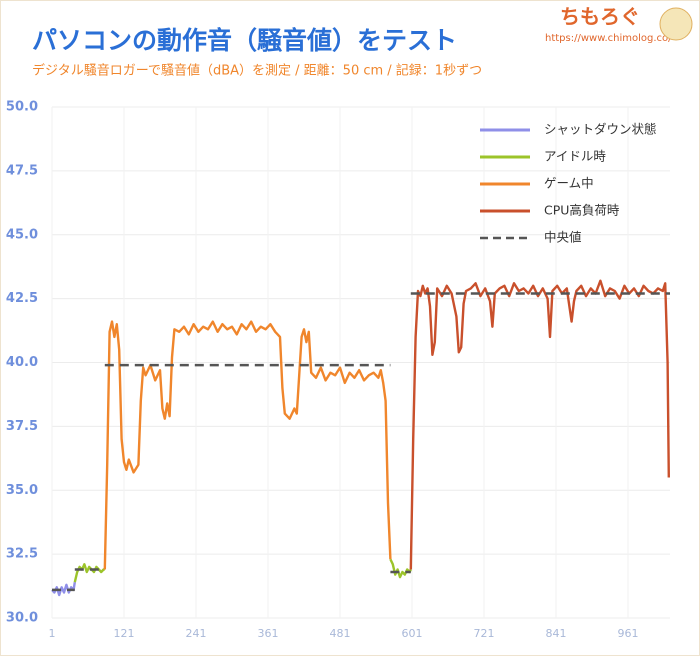  What do you see at coordinates (563, 237) in the screenshot?
I see `legend-label: 中央値` at bounding box center [563, 237].